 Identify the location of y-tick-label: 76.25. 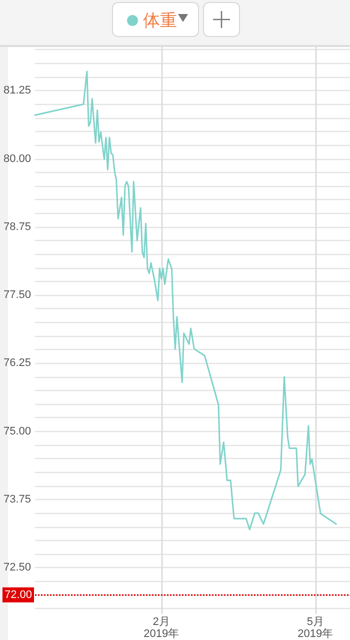
(17, 363).